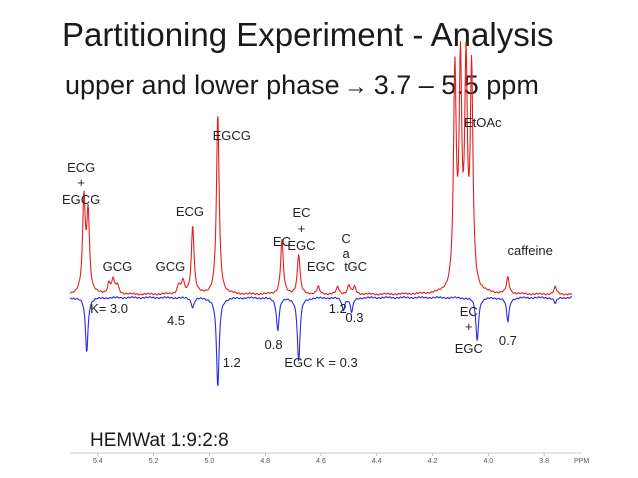 The image size is (638, 478). What do you see at coordinates (210, 461) in the screenshot?
I see `axis-tick-label: 5.0` at bounding box center [210, 461].